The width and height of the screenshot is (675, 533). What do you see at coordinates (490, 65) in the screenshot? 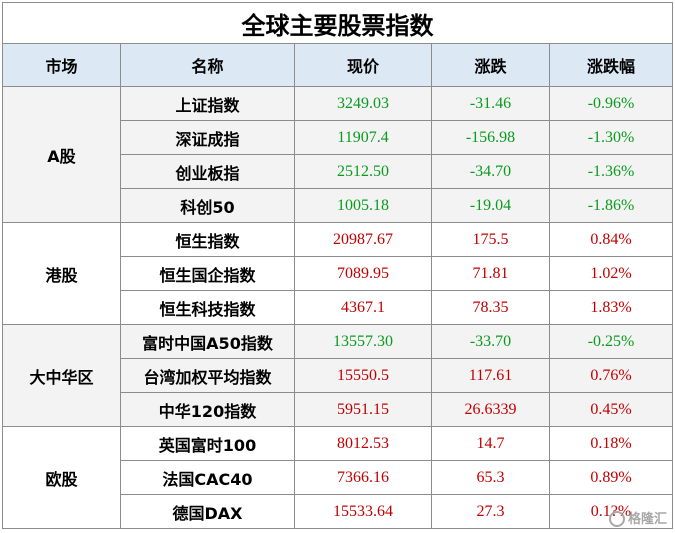
I see `header-change: 涨跌` at bounding box center [490, 65].